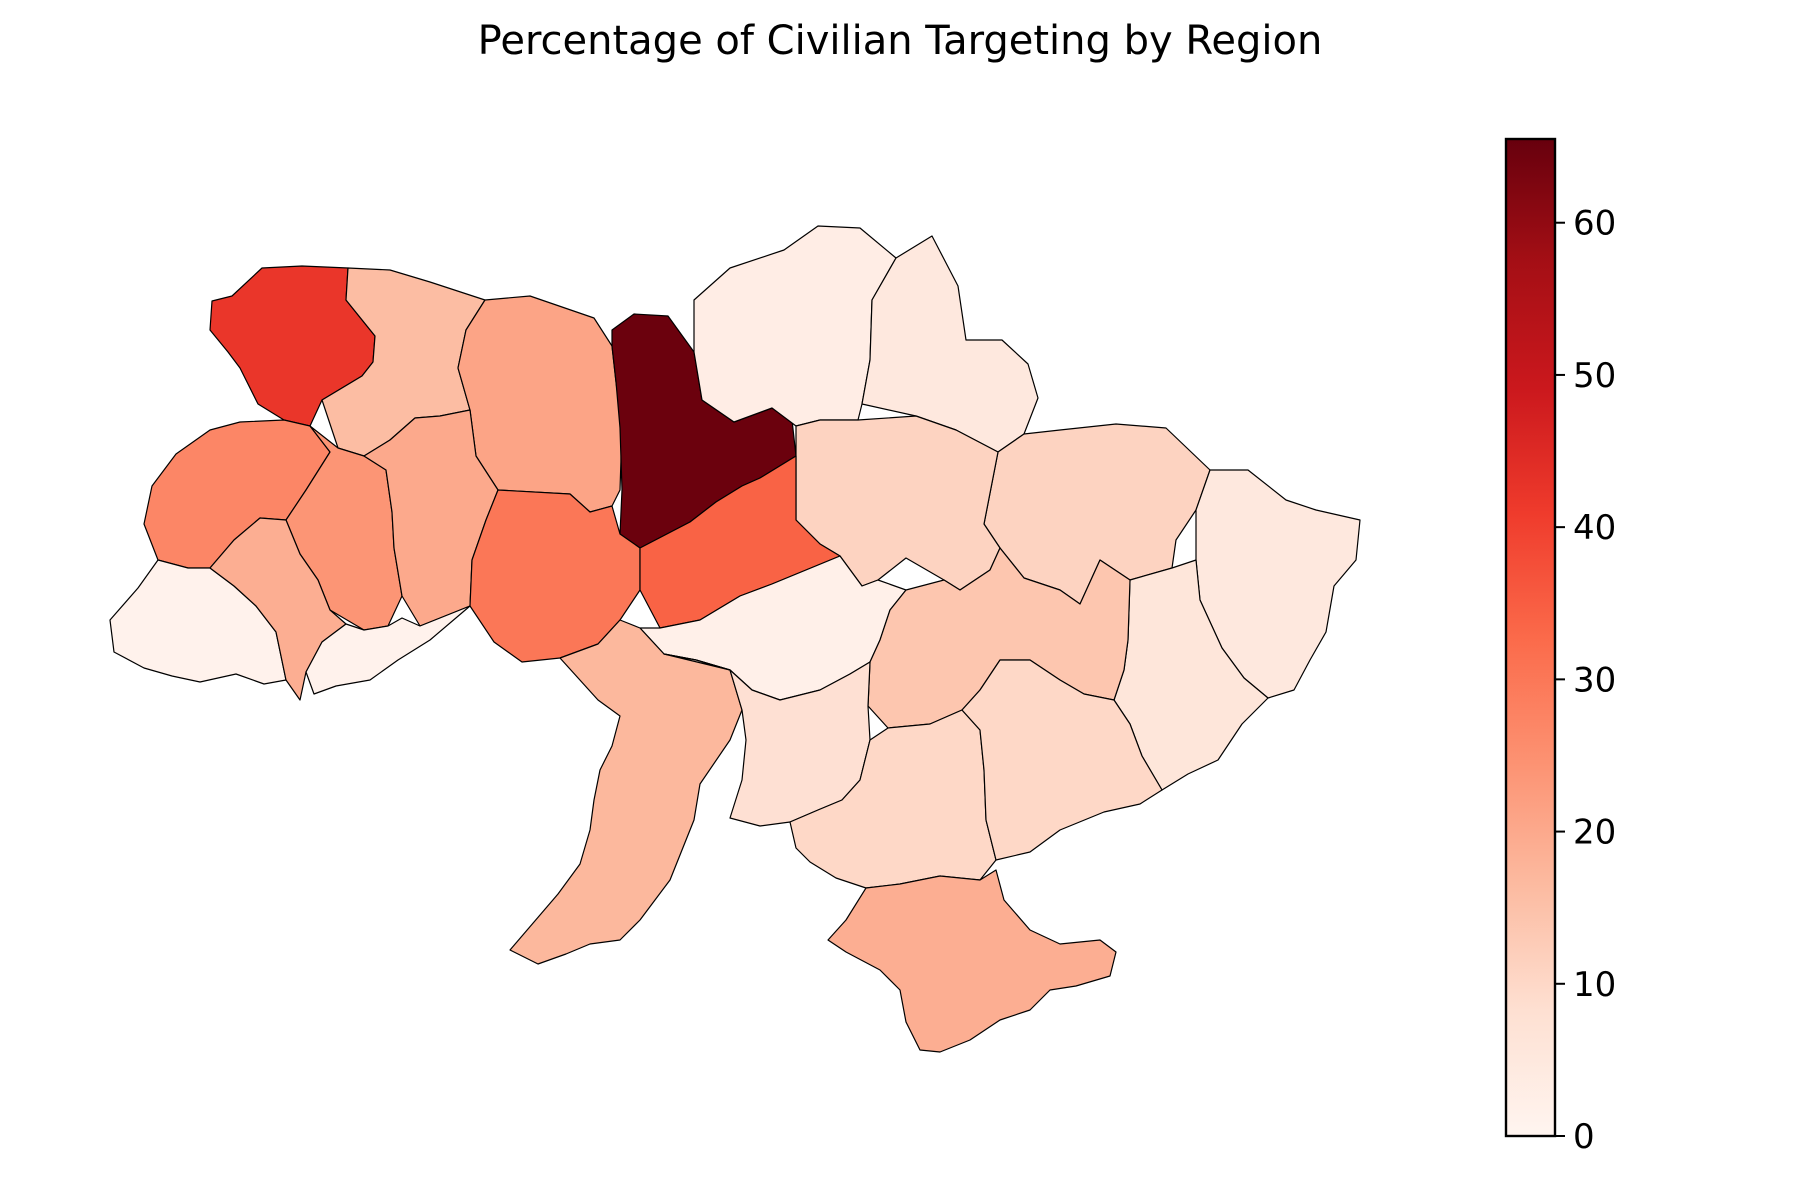 This screenshot has width=1800, height=1200. Describe the element at coordinates (1594, 680) in the screenshot. I see `colorbar-tick-label: 30` at that location.